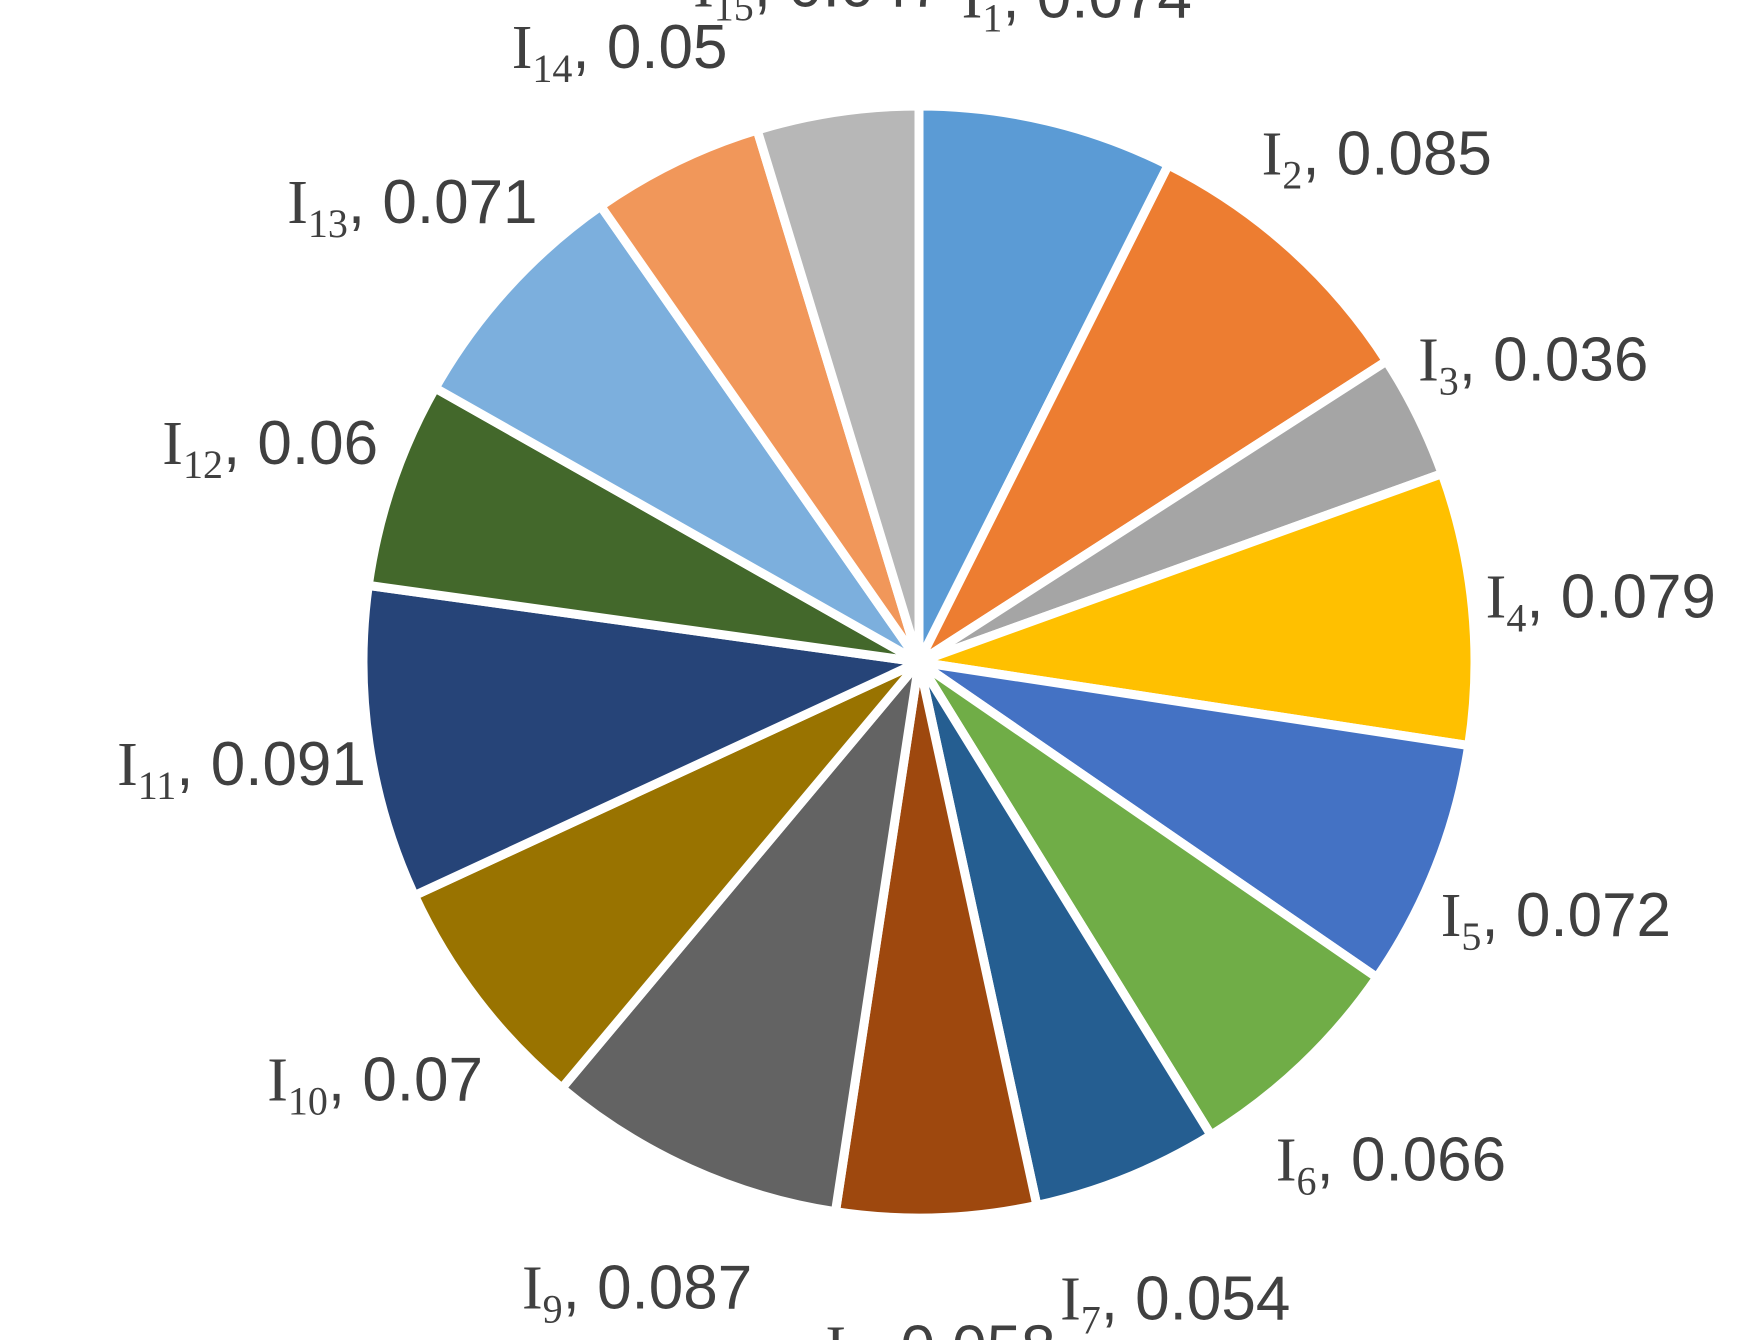 The height and width of the screenshot is (1340, 1737). I want to click on data-label-subscript: 1, so click(992, 20).